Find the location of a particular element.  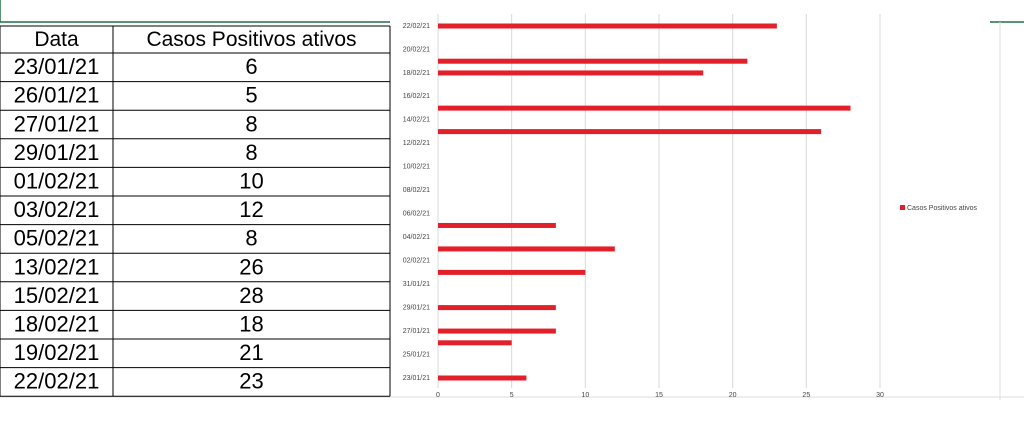

table-cell: 23 is located at coordinates (251, 381).